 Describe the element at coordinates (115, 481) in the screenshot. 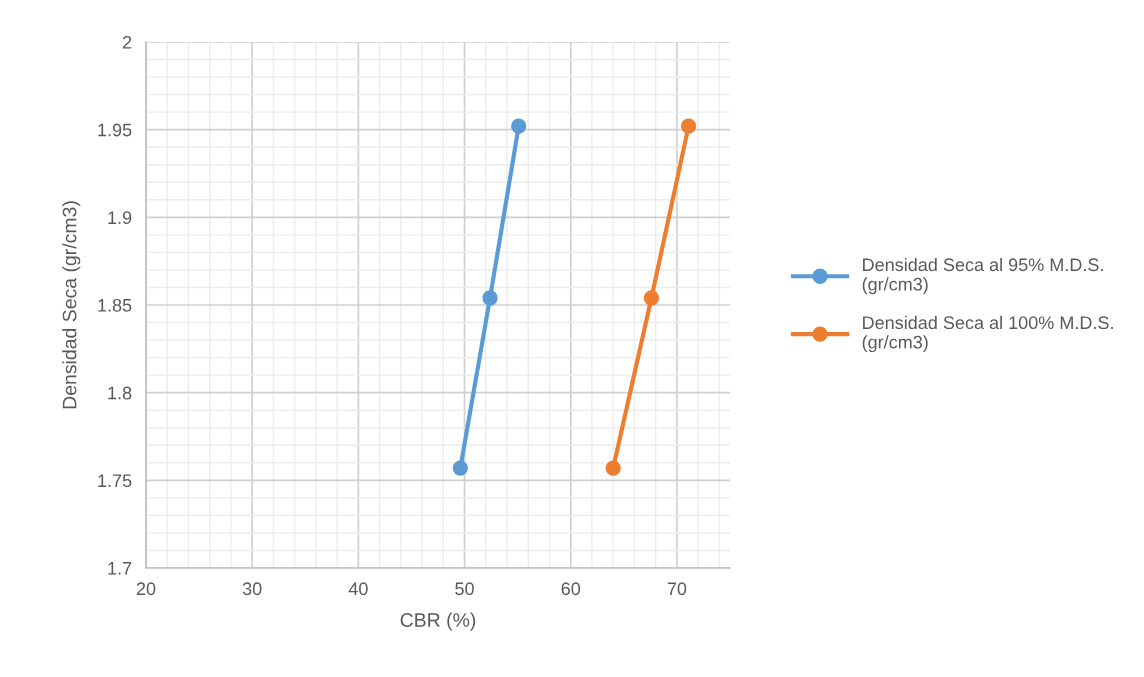

I see `y-tick-label: 1.75` at that location.